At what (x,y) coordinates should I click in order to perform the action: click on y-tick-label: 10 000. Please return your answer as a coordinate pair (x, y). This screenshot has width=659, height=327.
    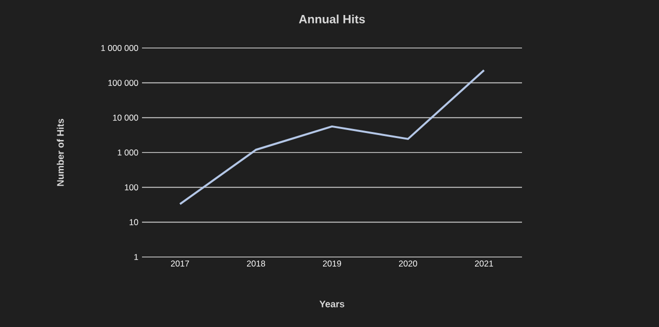
    Looking at the image, I should click on (125, 117).